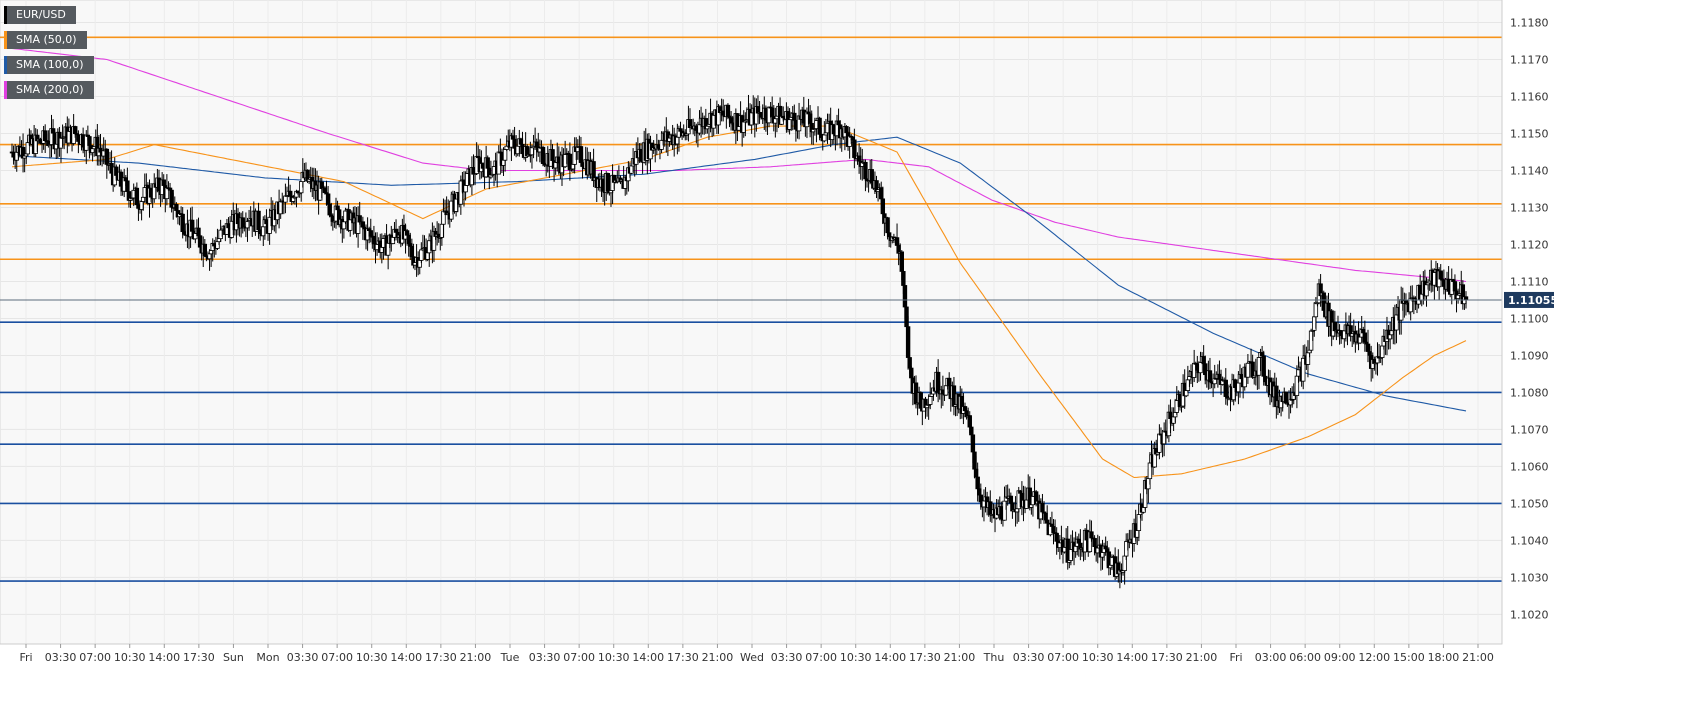 The image size is (1707, 728). What do you see at coordinates (1529, 355) in the screenshot?
I see `y-tick-label: 1.1090` at bounding box center [1529, 355].